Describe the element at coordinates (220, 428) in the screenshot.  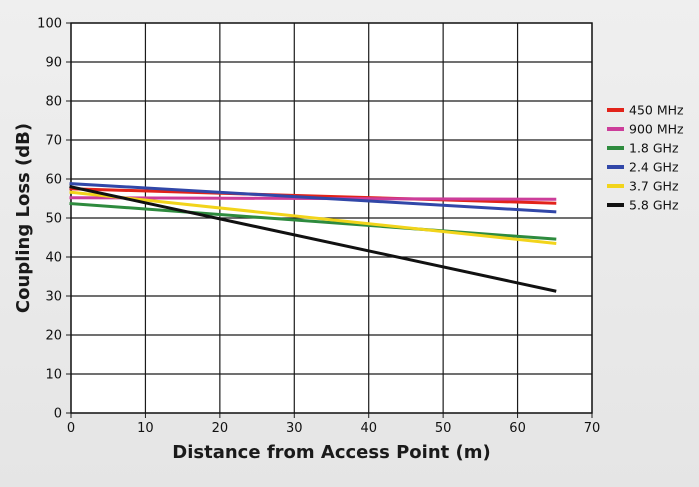
I see `x-tick-label: 20` at that location.